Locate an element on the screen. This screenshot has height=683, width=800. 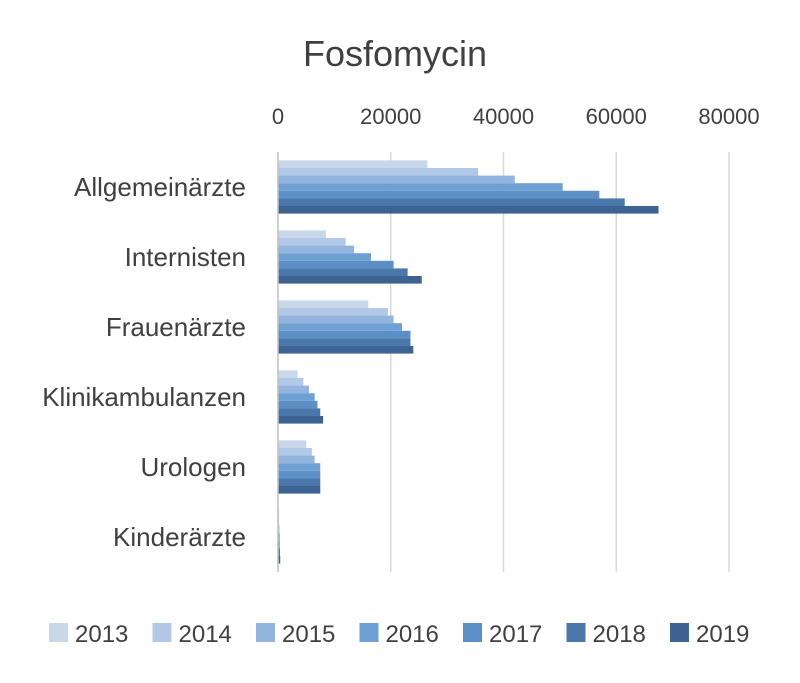
x-axis-ticks: 0 20000 40000 60000 80000 is located at coordinates (516, 116).